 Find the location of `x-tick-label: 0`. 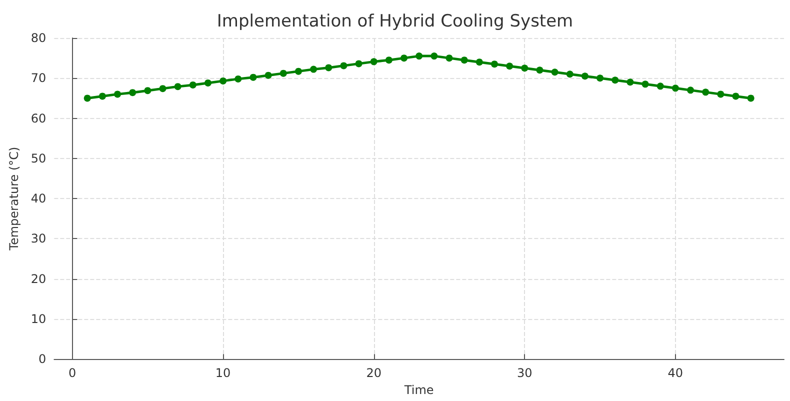

x-tick-label: 0 is located at coordinates (72, 373).